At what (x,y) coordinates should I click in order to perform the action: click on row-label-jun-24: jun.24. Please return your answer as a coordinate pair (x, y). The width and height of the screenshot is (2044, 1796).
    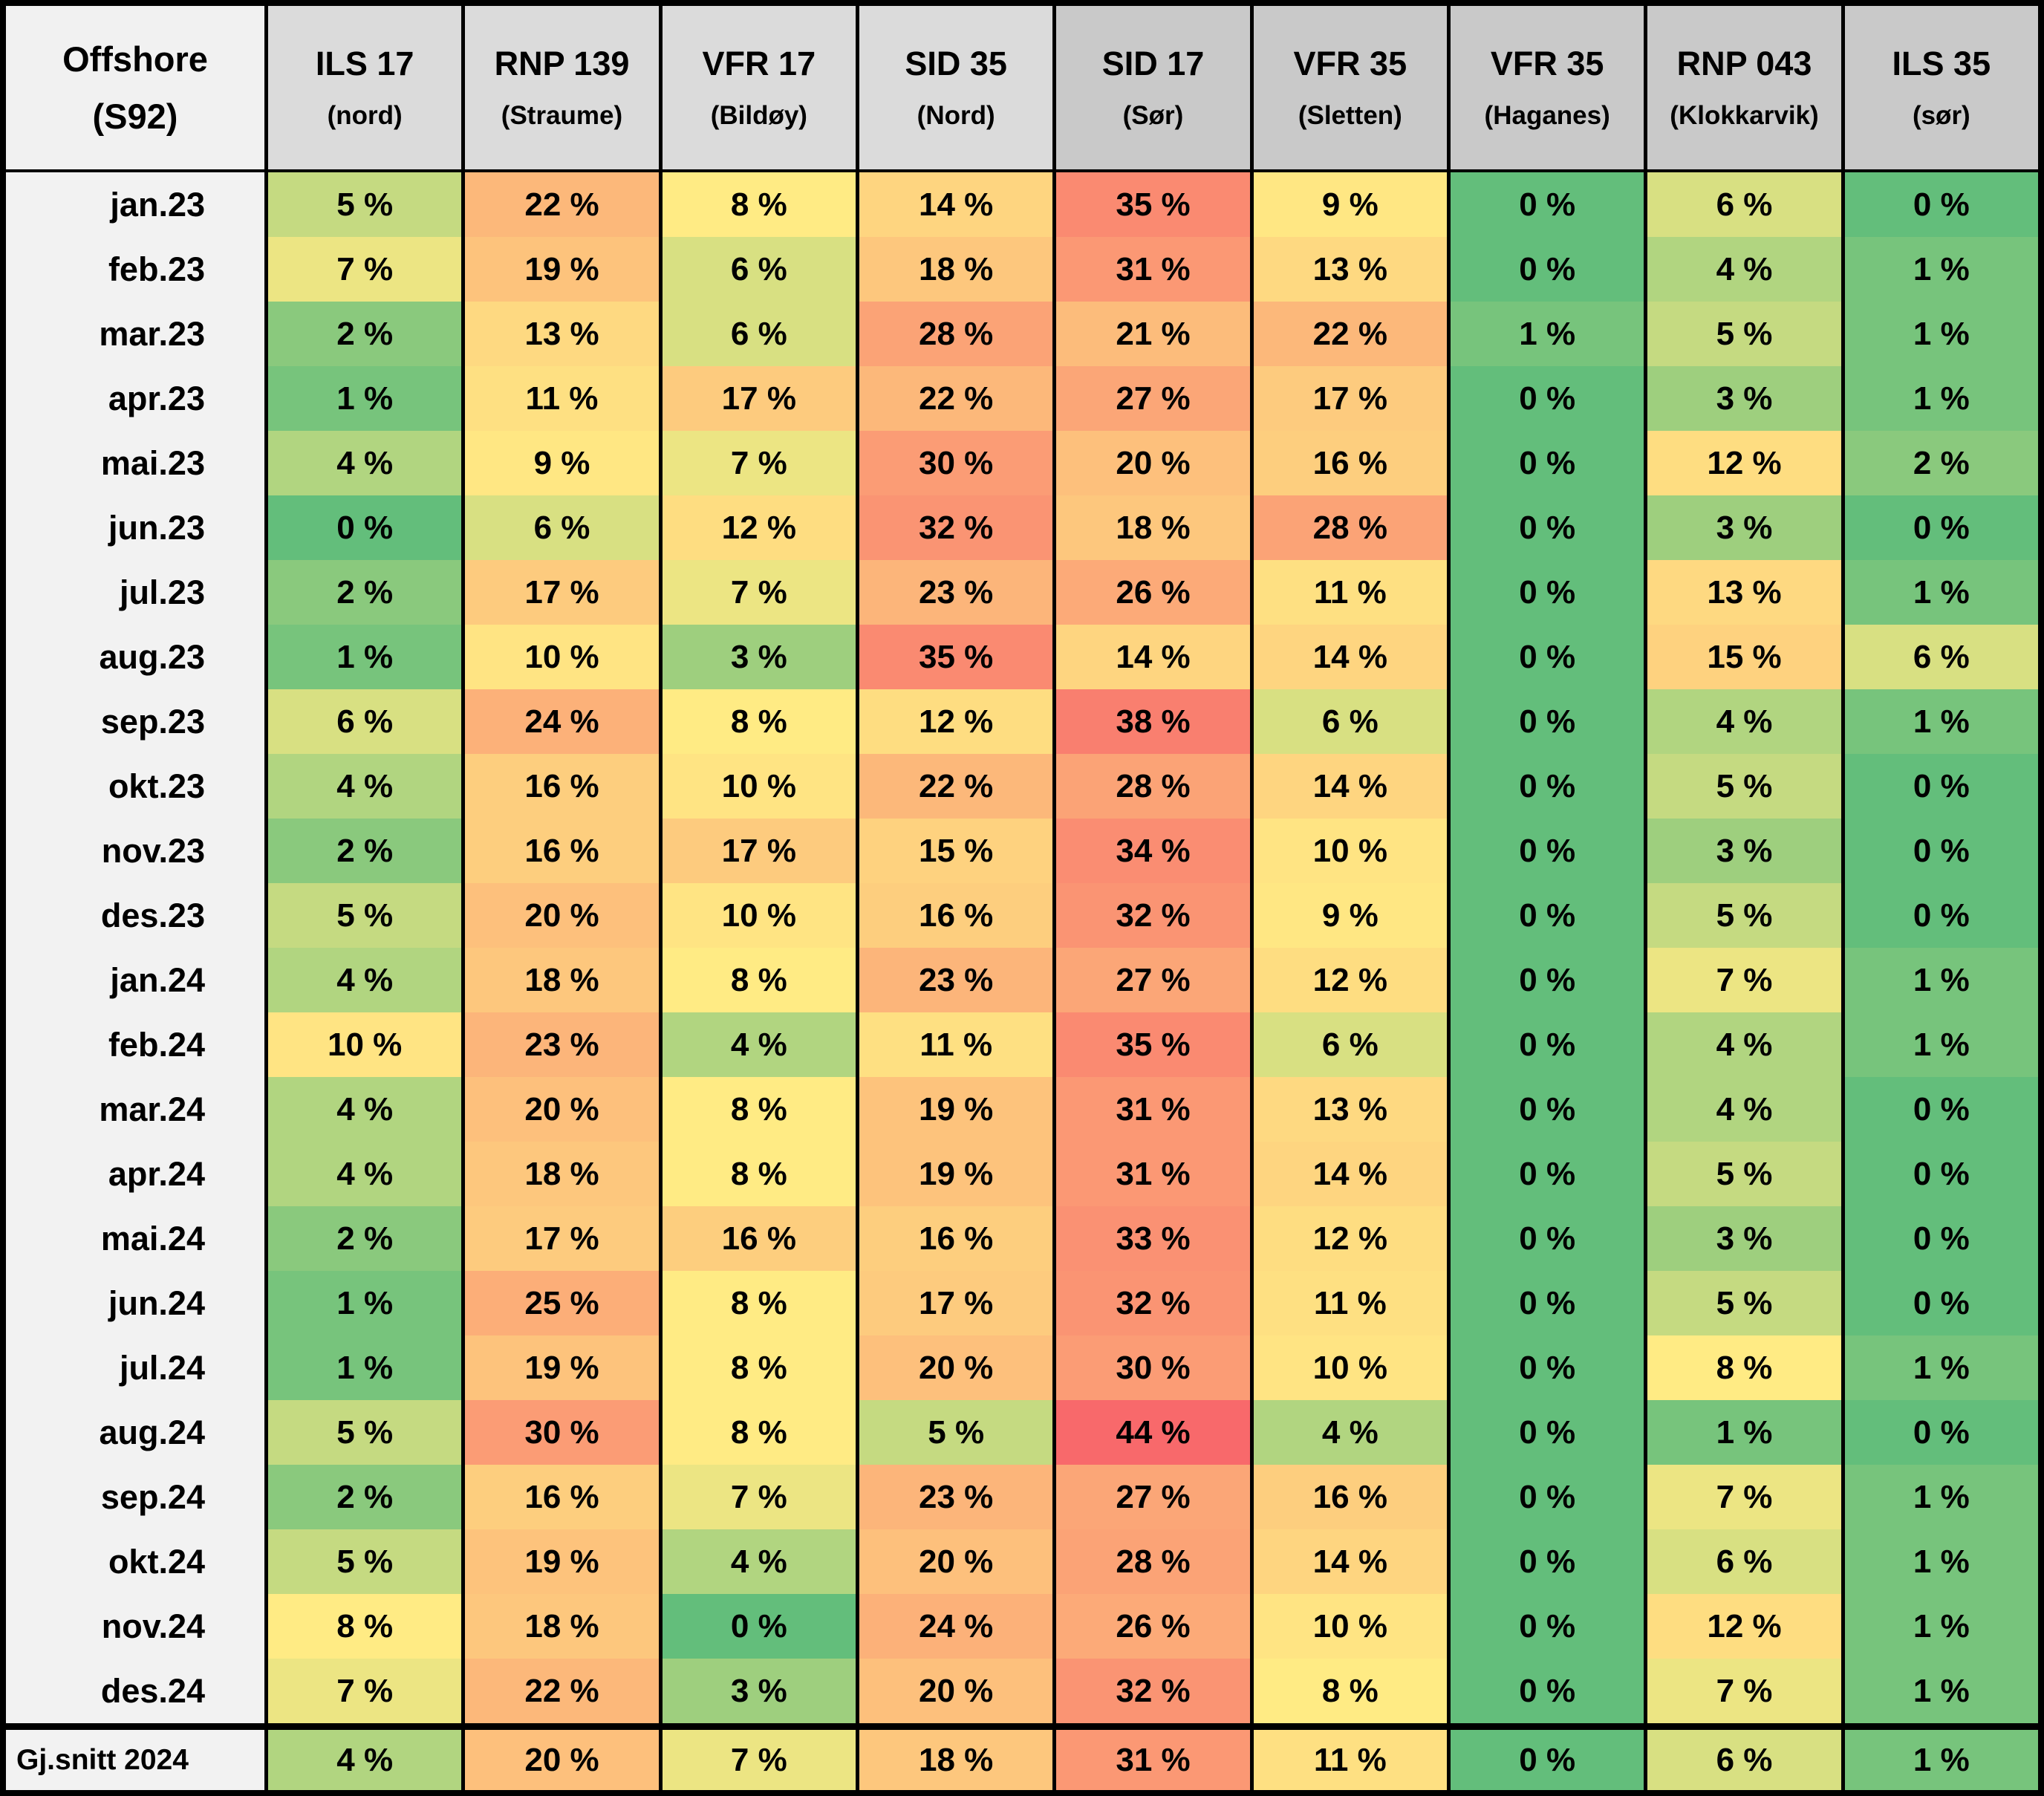
    Looking at the image, I should click on (135, 1303).